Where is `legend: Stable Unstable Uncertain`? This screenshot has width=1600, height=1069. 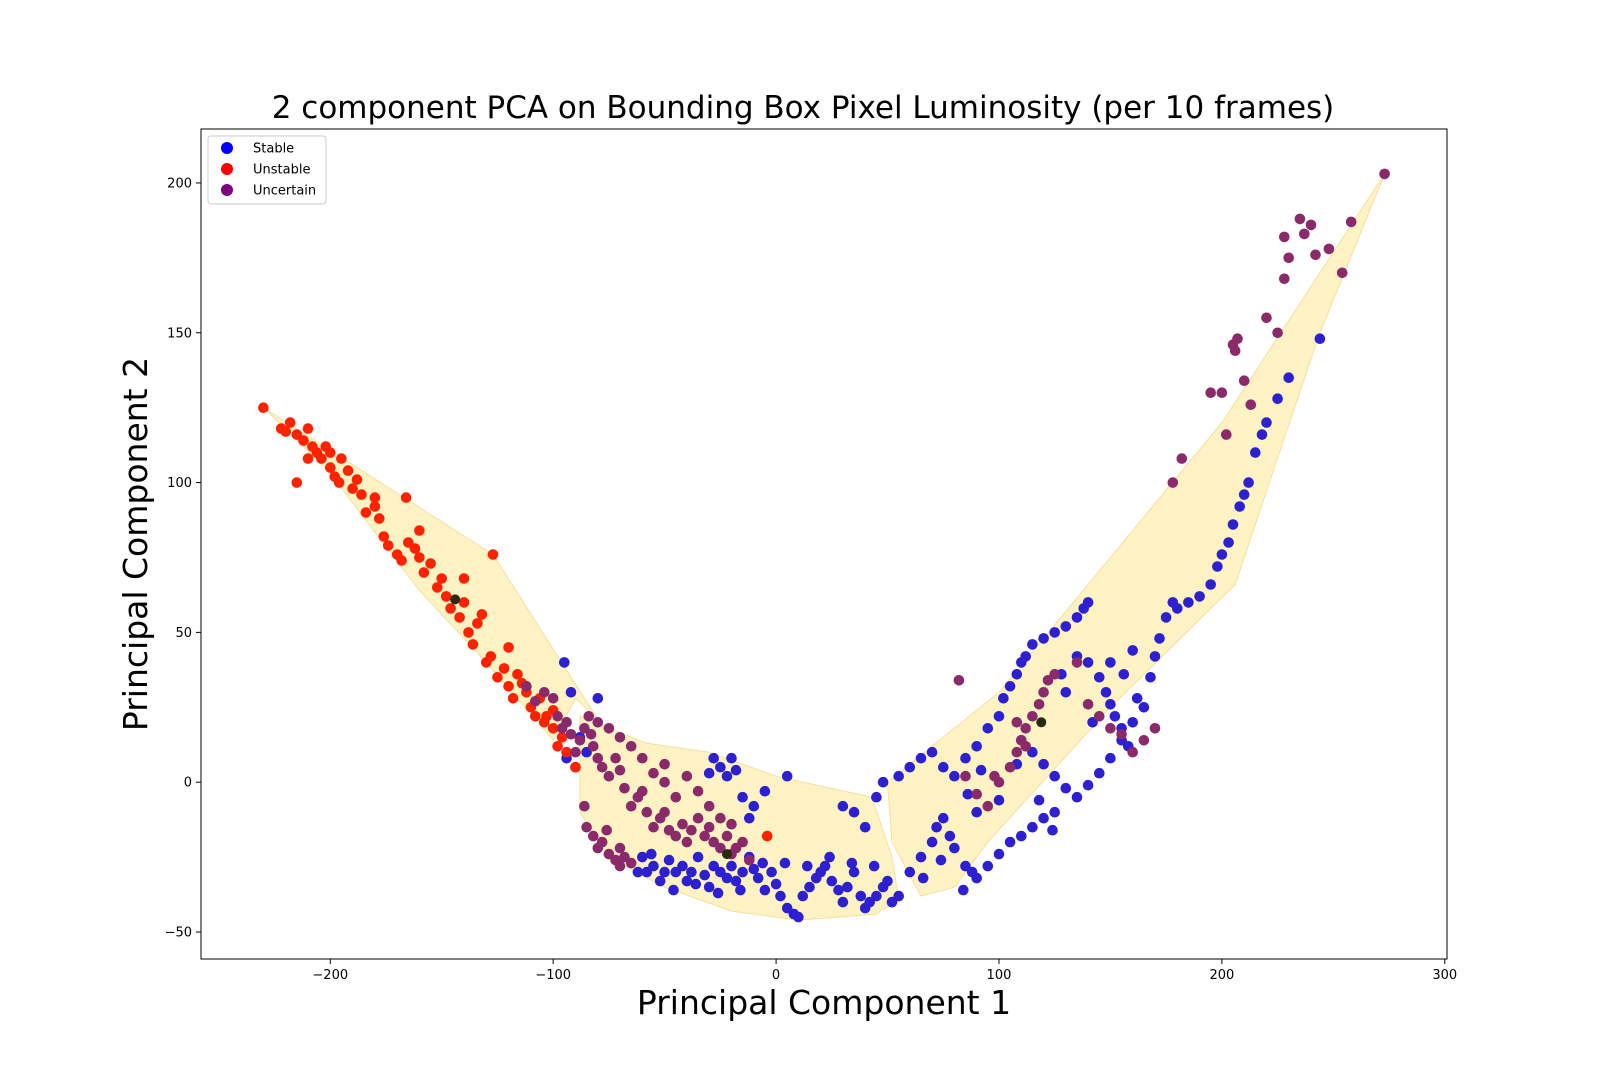
legend: Stable Unstable Uncertain is located at coordinates (267, 170).